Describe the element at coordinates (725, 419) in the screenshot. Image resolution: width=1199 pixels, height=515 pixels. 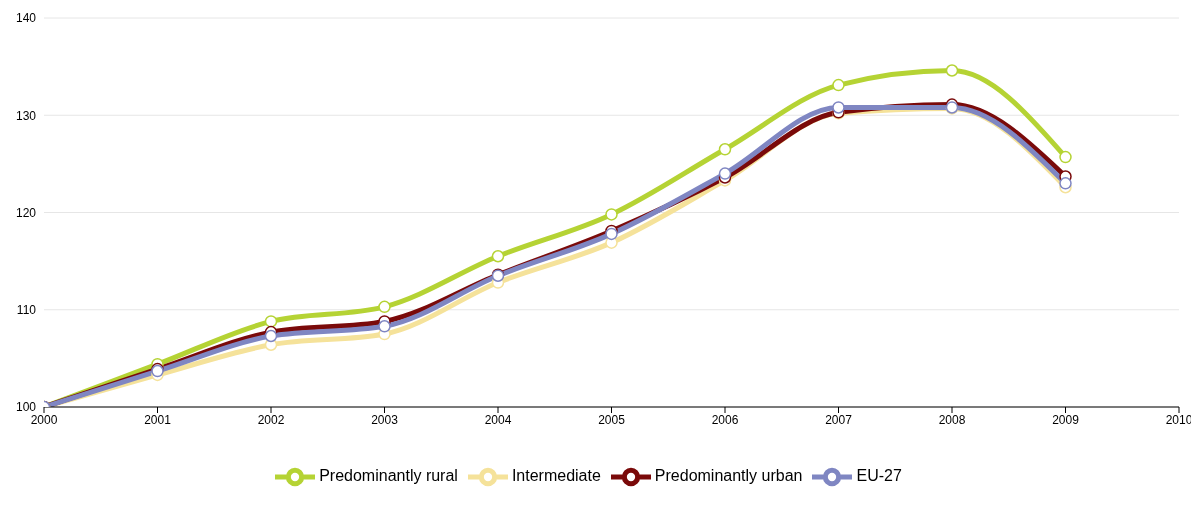
I see `x-tick-label: 2006` at that location.